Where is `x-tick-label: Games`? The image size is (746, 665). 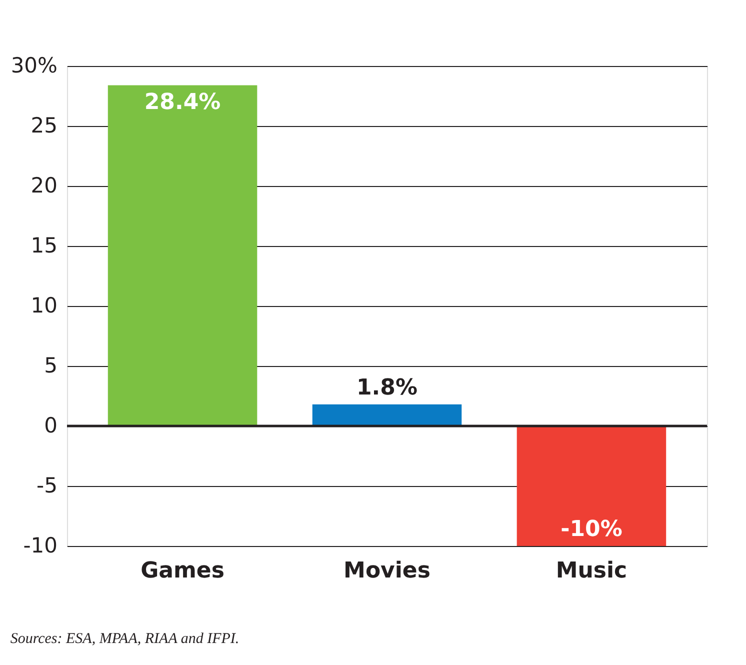
x-tick-label: Games is located at coordinates (182, 571).